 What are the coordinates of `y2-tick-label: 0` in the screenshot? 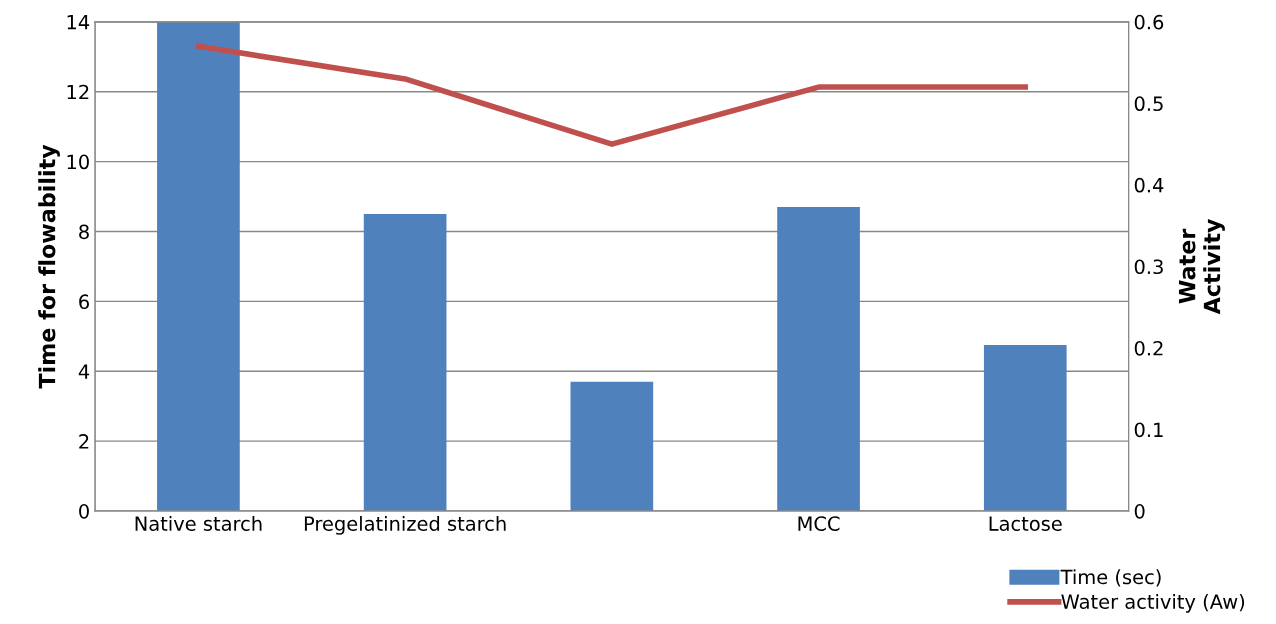 It's located at (1139, 511).